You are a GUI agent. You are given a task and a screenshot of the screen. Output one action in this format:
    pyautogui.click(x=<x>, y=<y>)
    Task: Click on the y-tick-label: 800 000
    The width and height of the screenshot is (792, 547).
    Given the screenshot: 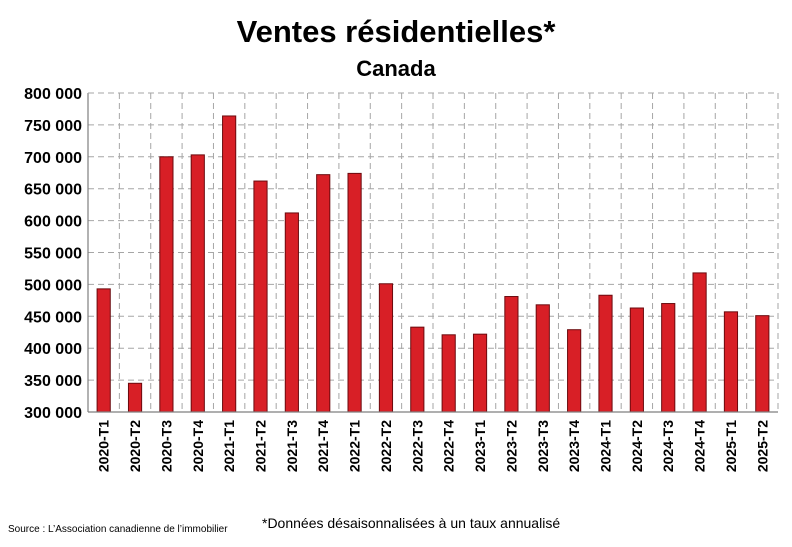 What is the action you would take?
    pyautogui.click(x=53, y=94)
    